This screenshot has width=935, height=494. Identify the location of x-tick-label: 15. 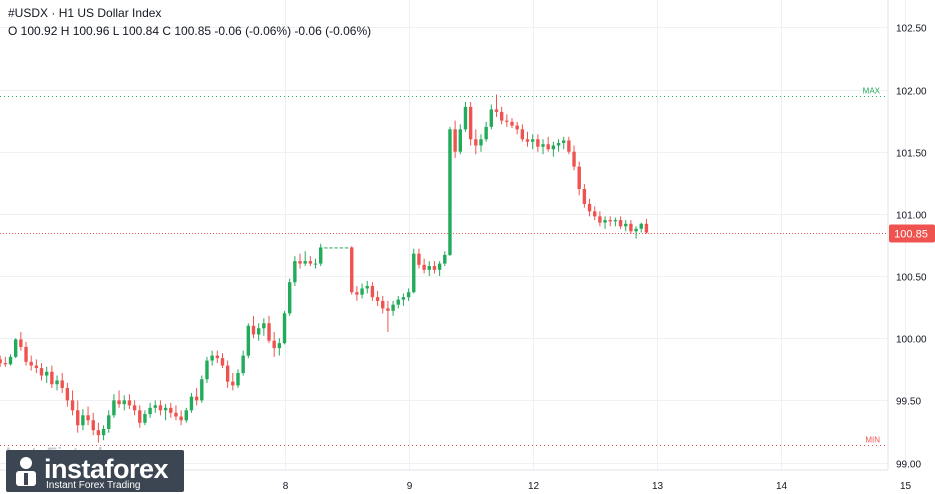
(906, 486).